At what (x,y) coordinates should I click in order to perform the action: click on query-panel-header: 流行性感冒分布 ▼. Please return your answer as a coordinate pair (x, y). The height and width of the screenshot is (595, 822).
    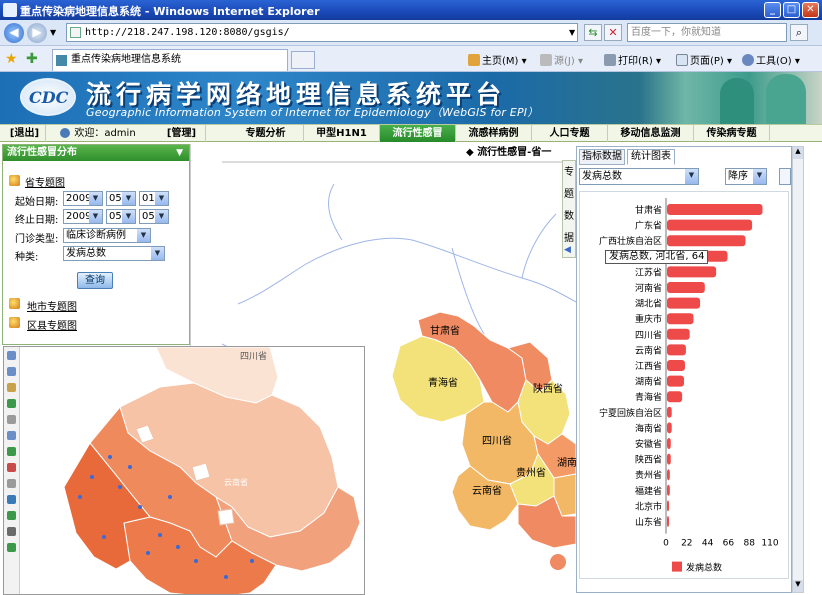
    Looking at the image, I should click on (96, 153).